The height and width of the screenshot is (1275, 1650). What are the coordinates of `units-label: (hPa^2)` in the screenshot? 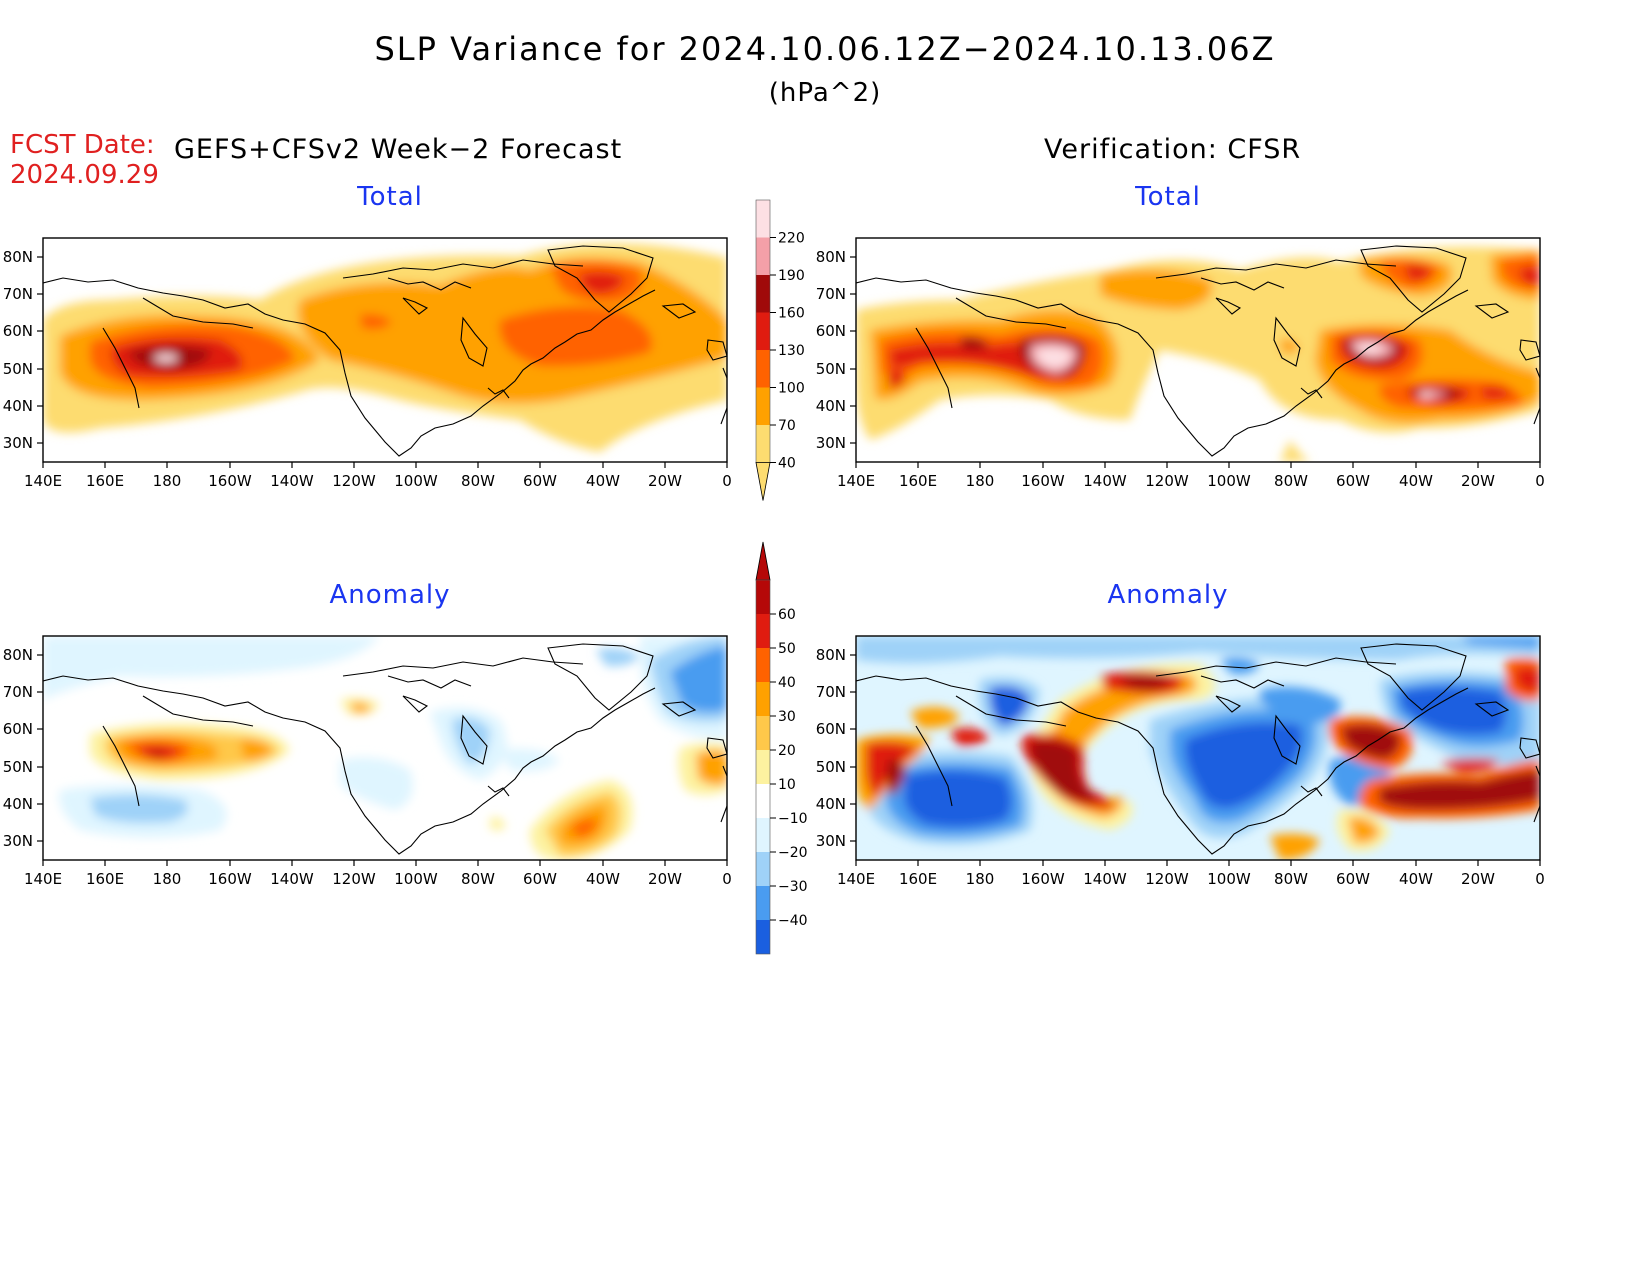 It's located at (825, 93).